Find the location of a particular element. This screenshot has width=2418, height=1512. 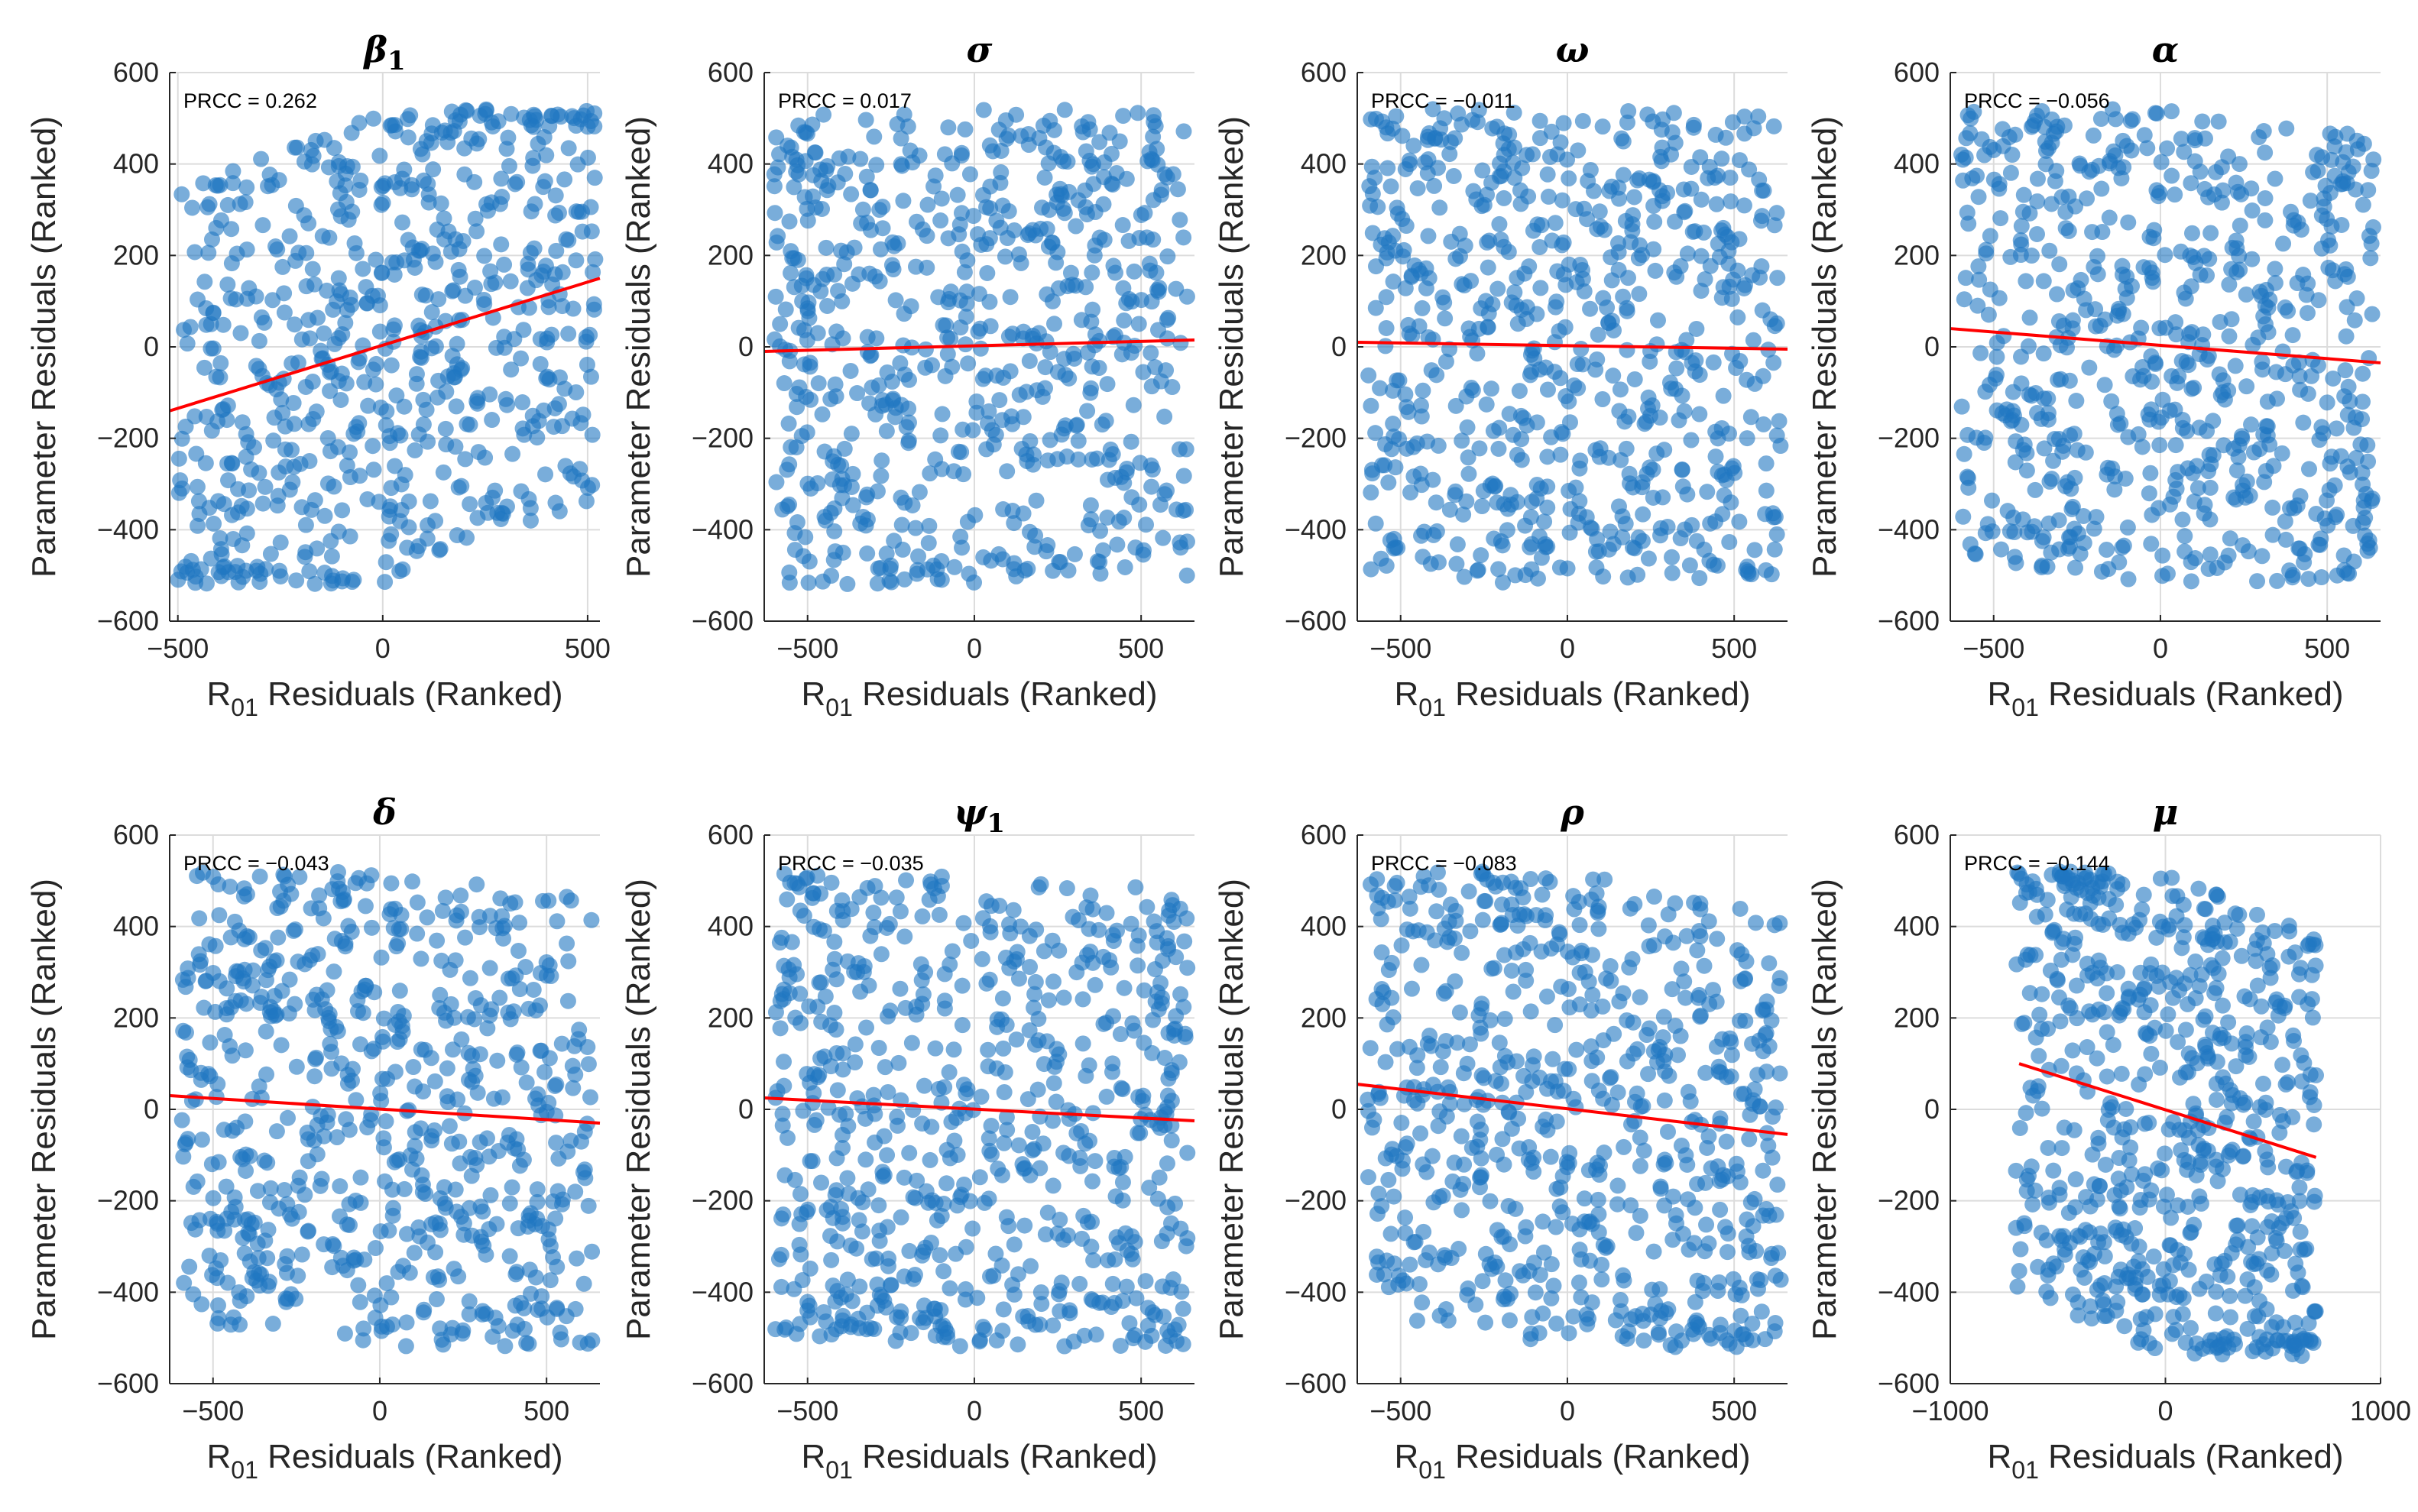

fit-line is located at coordinates (2165, 345).